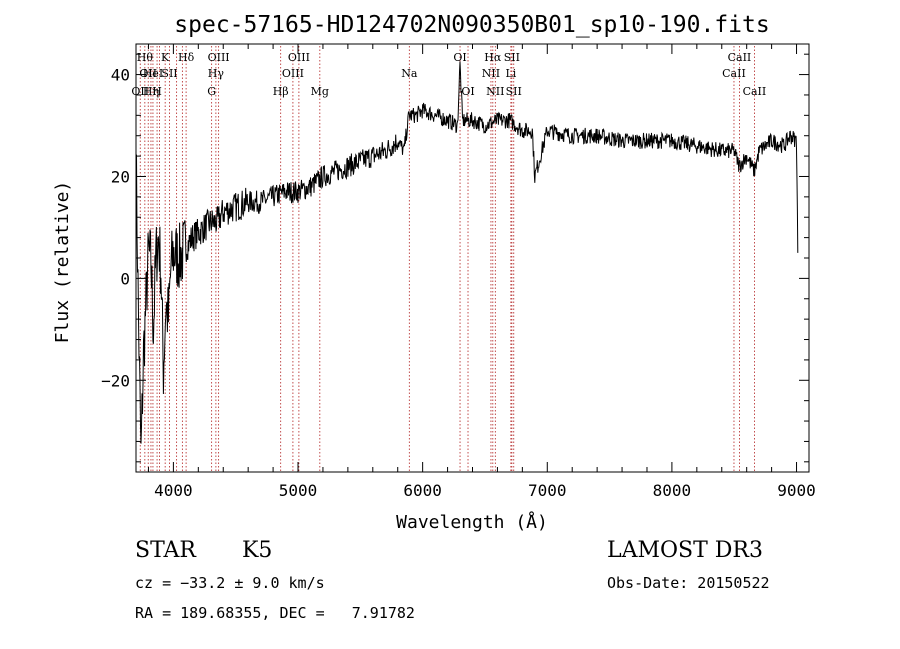 The height and width of the screenshot is (649, 900). I want to click on line-label: HeI, so click(153, 73).